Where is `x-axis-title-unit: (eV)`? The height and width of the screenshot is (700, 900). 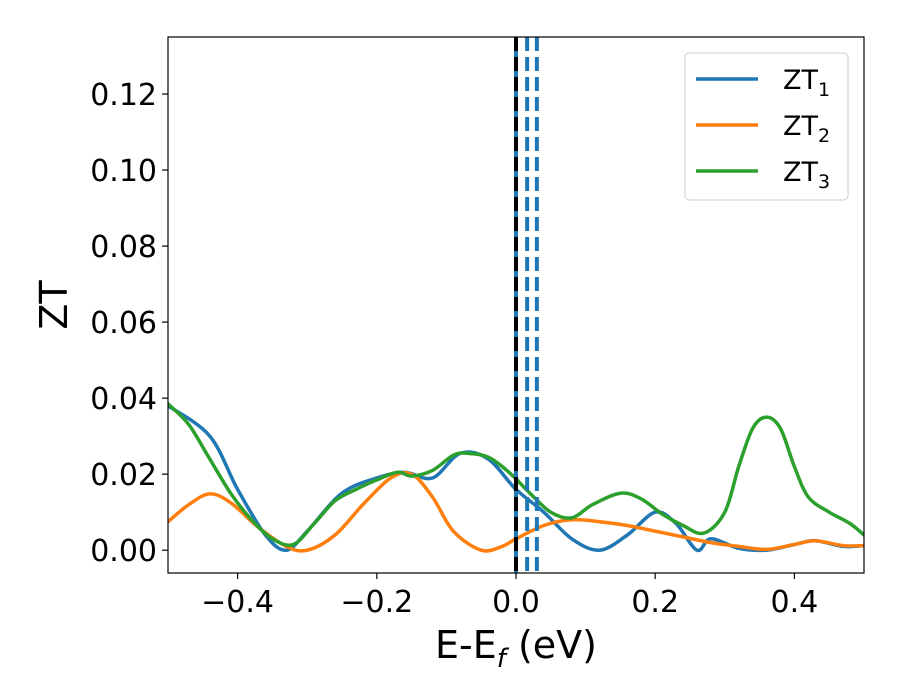 x-axis-title-unit: (eV) is located at coordinates (551, 645).